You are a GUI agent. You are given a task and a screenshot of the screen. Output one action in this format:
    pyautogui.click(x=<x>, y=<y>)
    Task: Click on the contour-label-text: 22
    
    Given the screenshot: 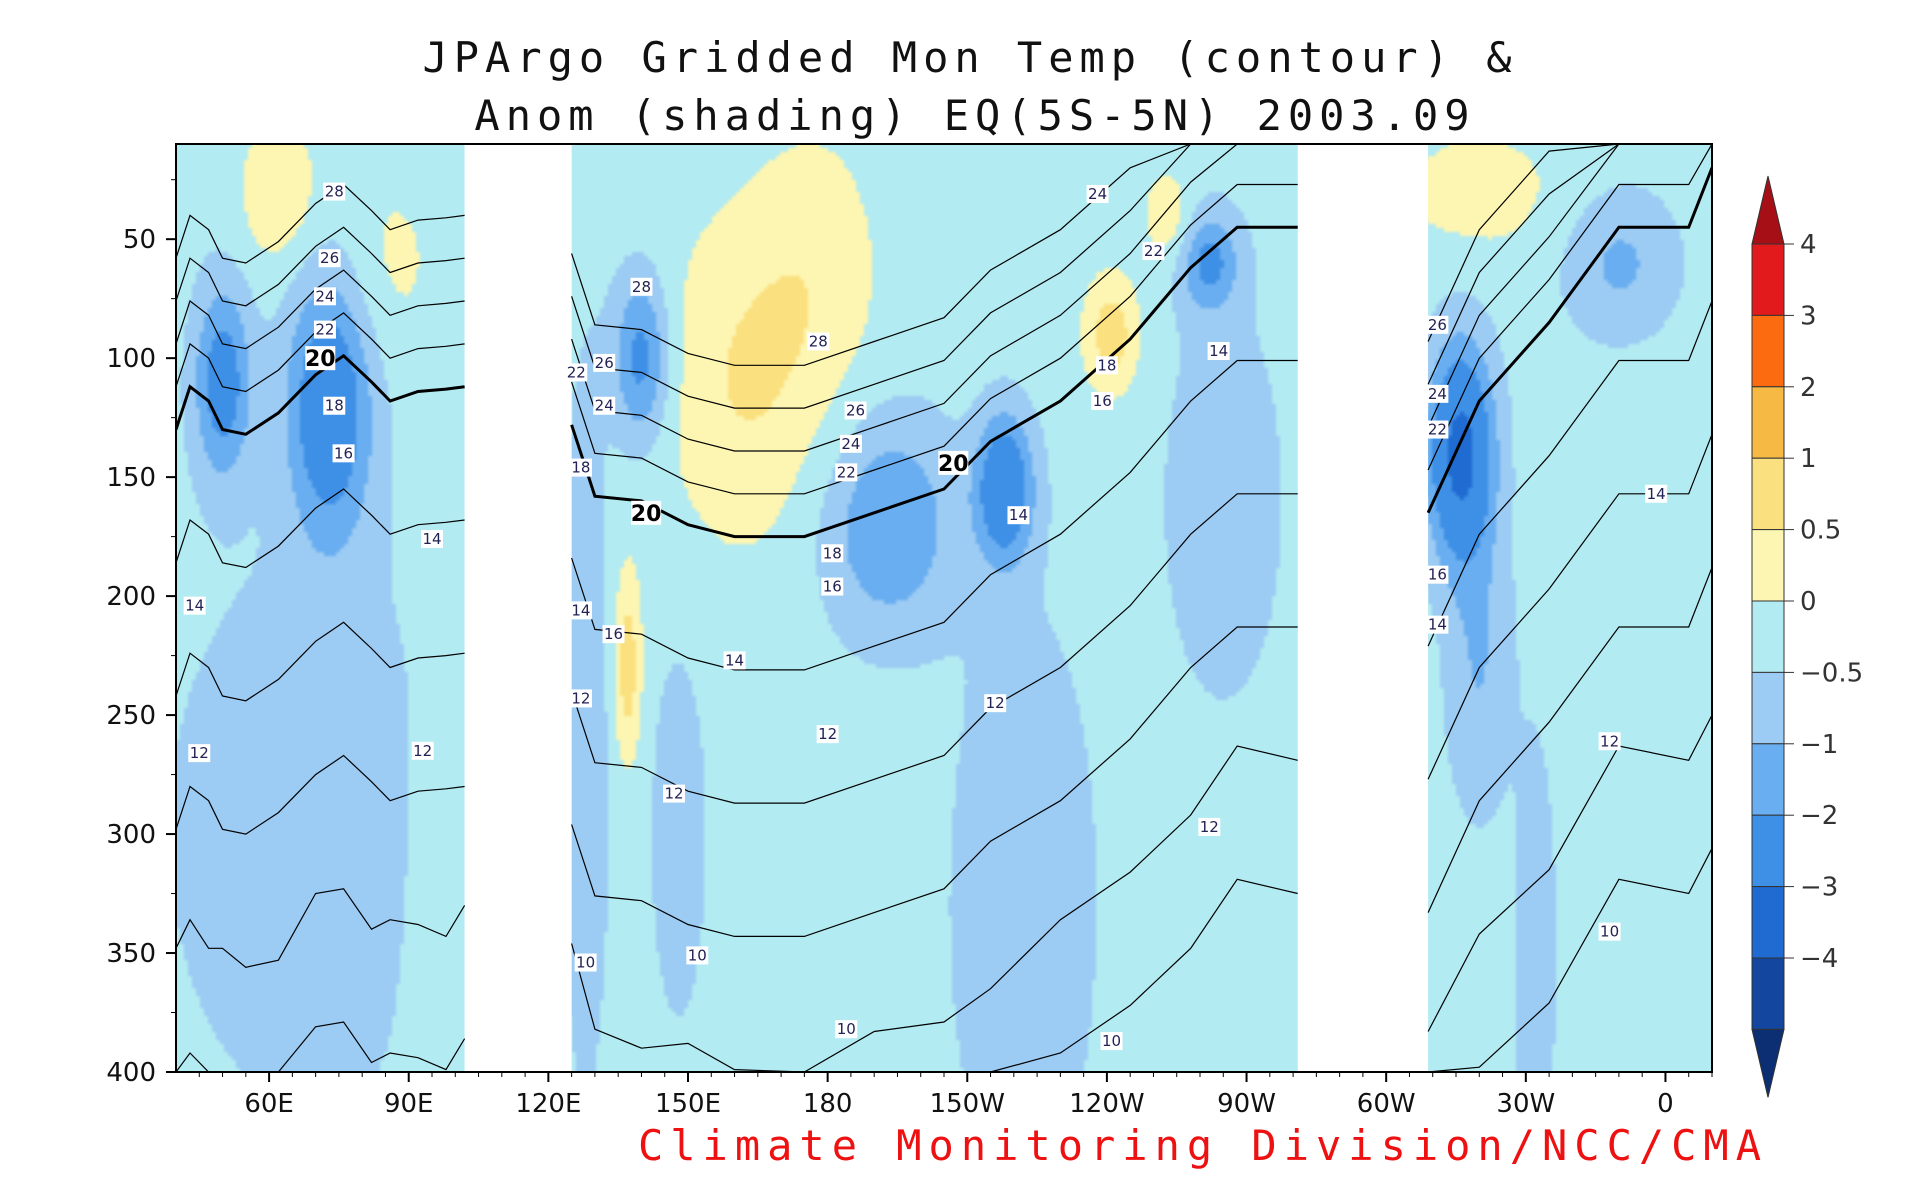 What is the action you would take?
    pyautogui.click(x=1153, y=251)
    